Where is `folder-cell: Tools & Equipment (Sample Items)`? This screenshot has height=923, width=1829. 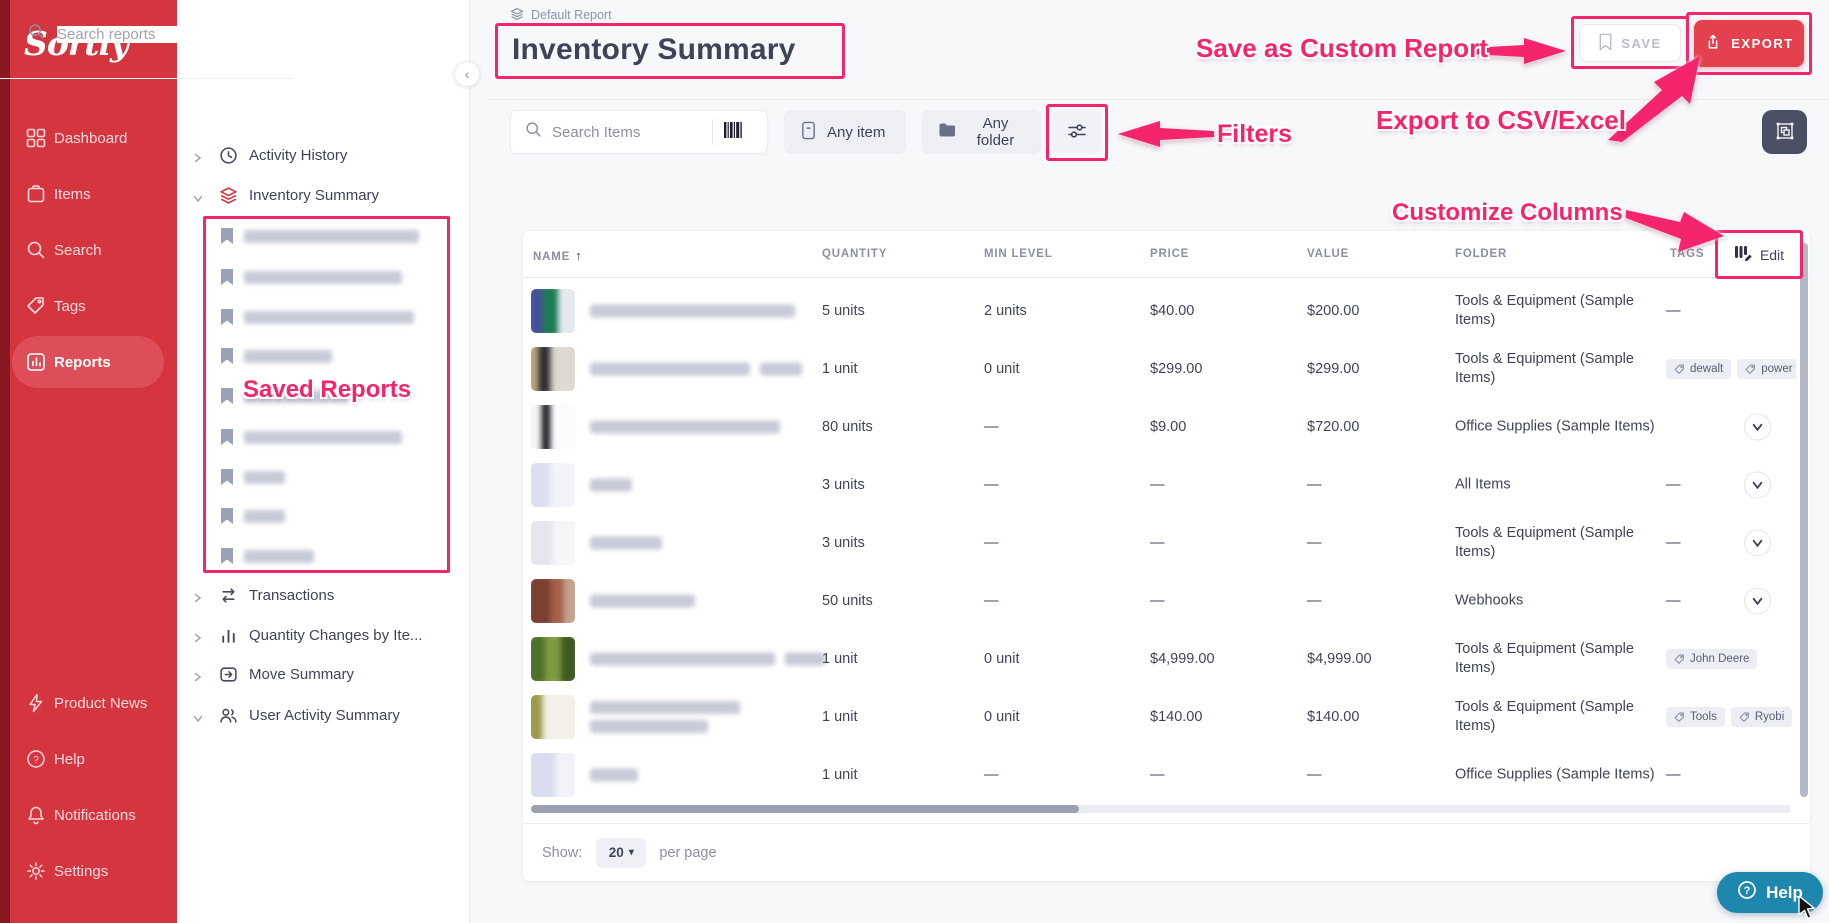
folder-cell: Tools & Equipment (Sample Items) is located at coordinates (1544, 310).